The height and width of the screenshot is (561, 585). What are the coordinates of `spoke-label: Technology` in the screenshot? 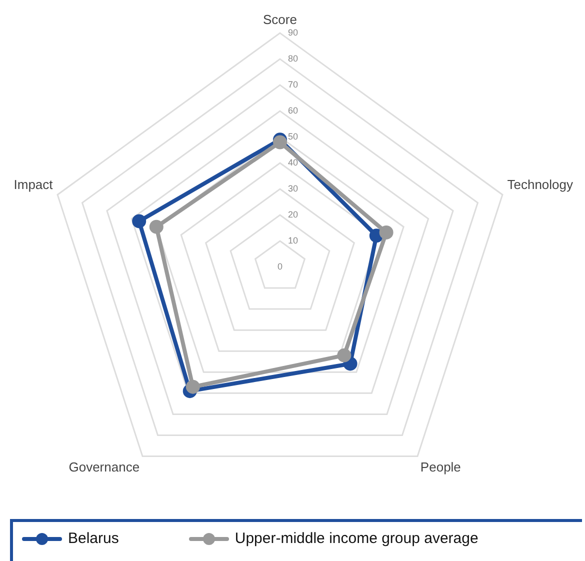 It's located at (540, 184).